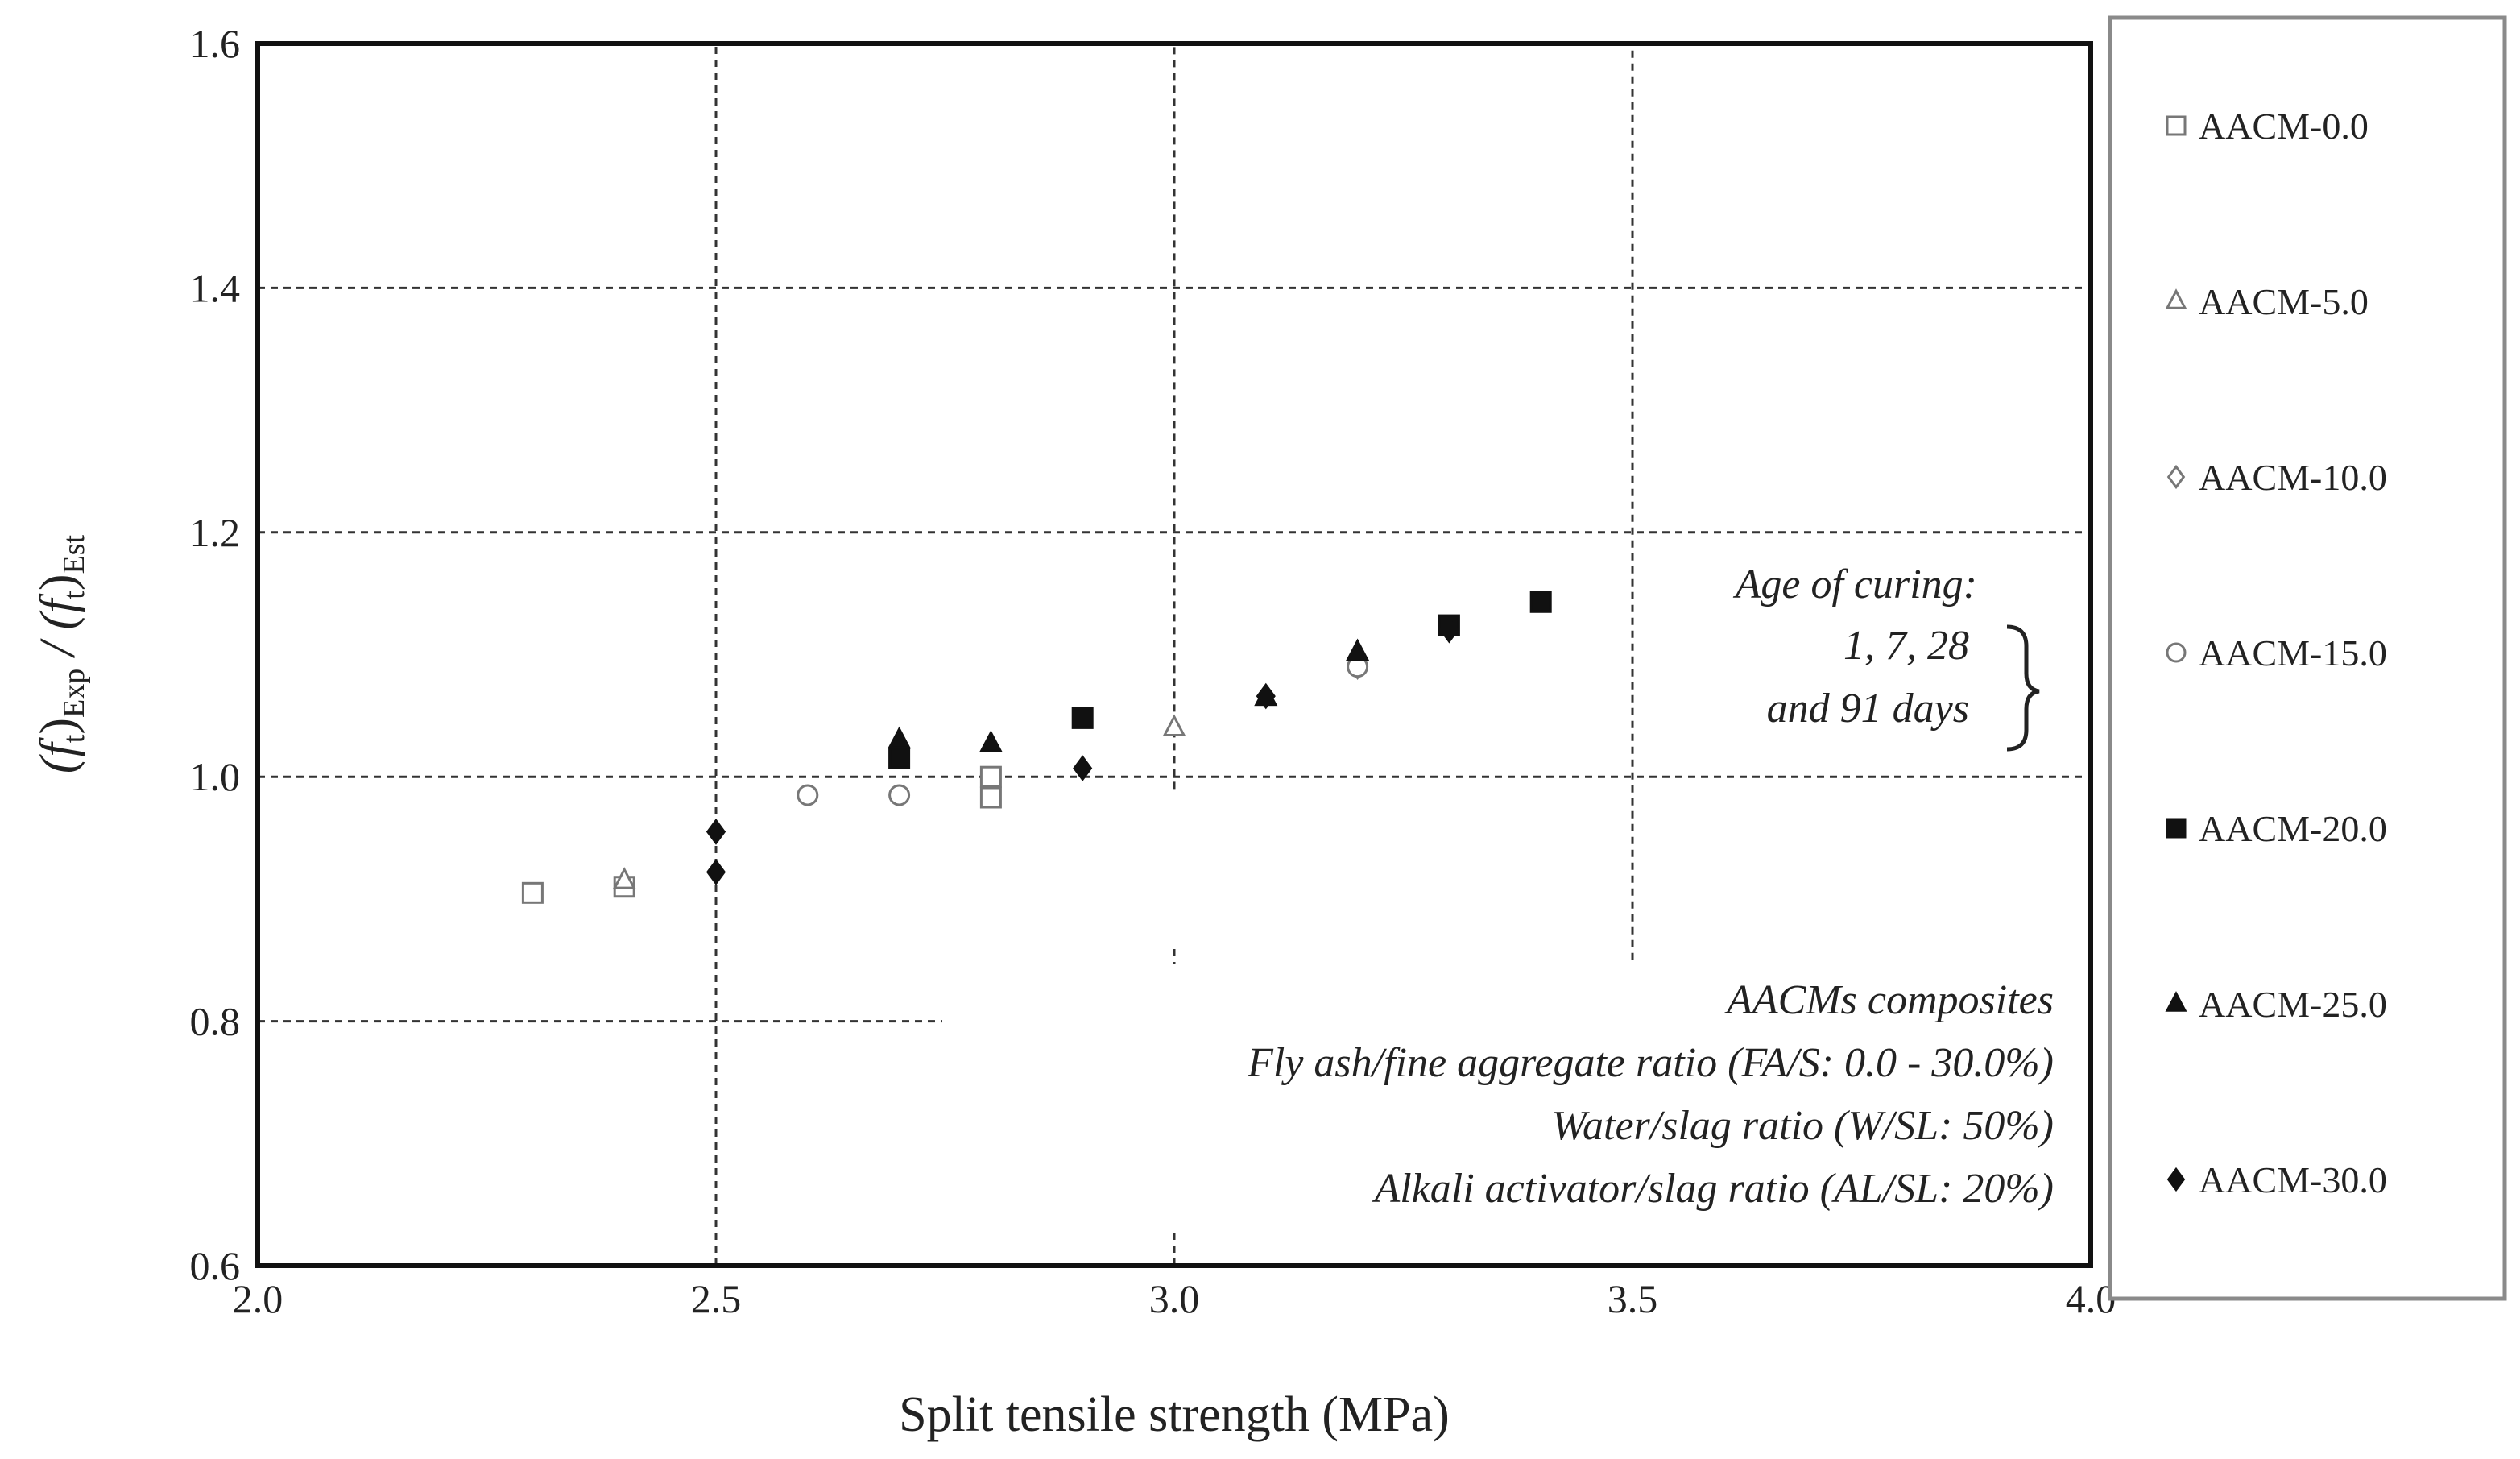 The width and height of the screenshot is (2520, 1459). Describe the element at coordinates (215, 43) in the screenshot. I see `y-tick-label: 1.6` at that location.